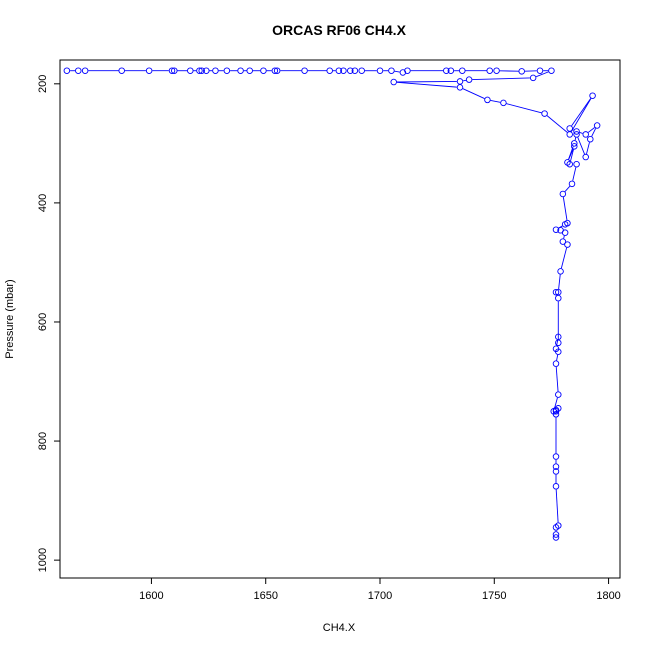 The height and width of the screenshot is (650, 650). I want to click on y-axis-label: Pressure (mbar), so click(10, 318).